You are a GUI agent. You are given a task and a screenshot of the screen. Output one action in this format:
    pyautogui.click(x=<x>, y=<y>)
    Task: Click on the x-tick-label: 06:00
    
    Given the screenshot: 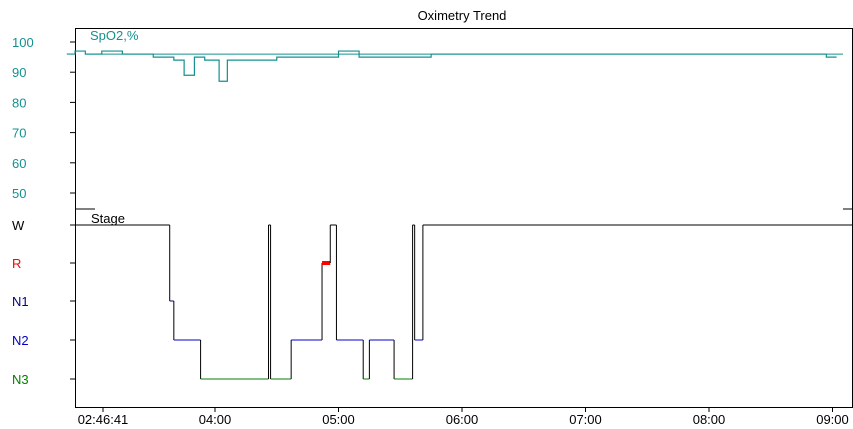 What is the action you would take?
    pyautogui.click(x=462, y=419)
    